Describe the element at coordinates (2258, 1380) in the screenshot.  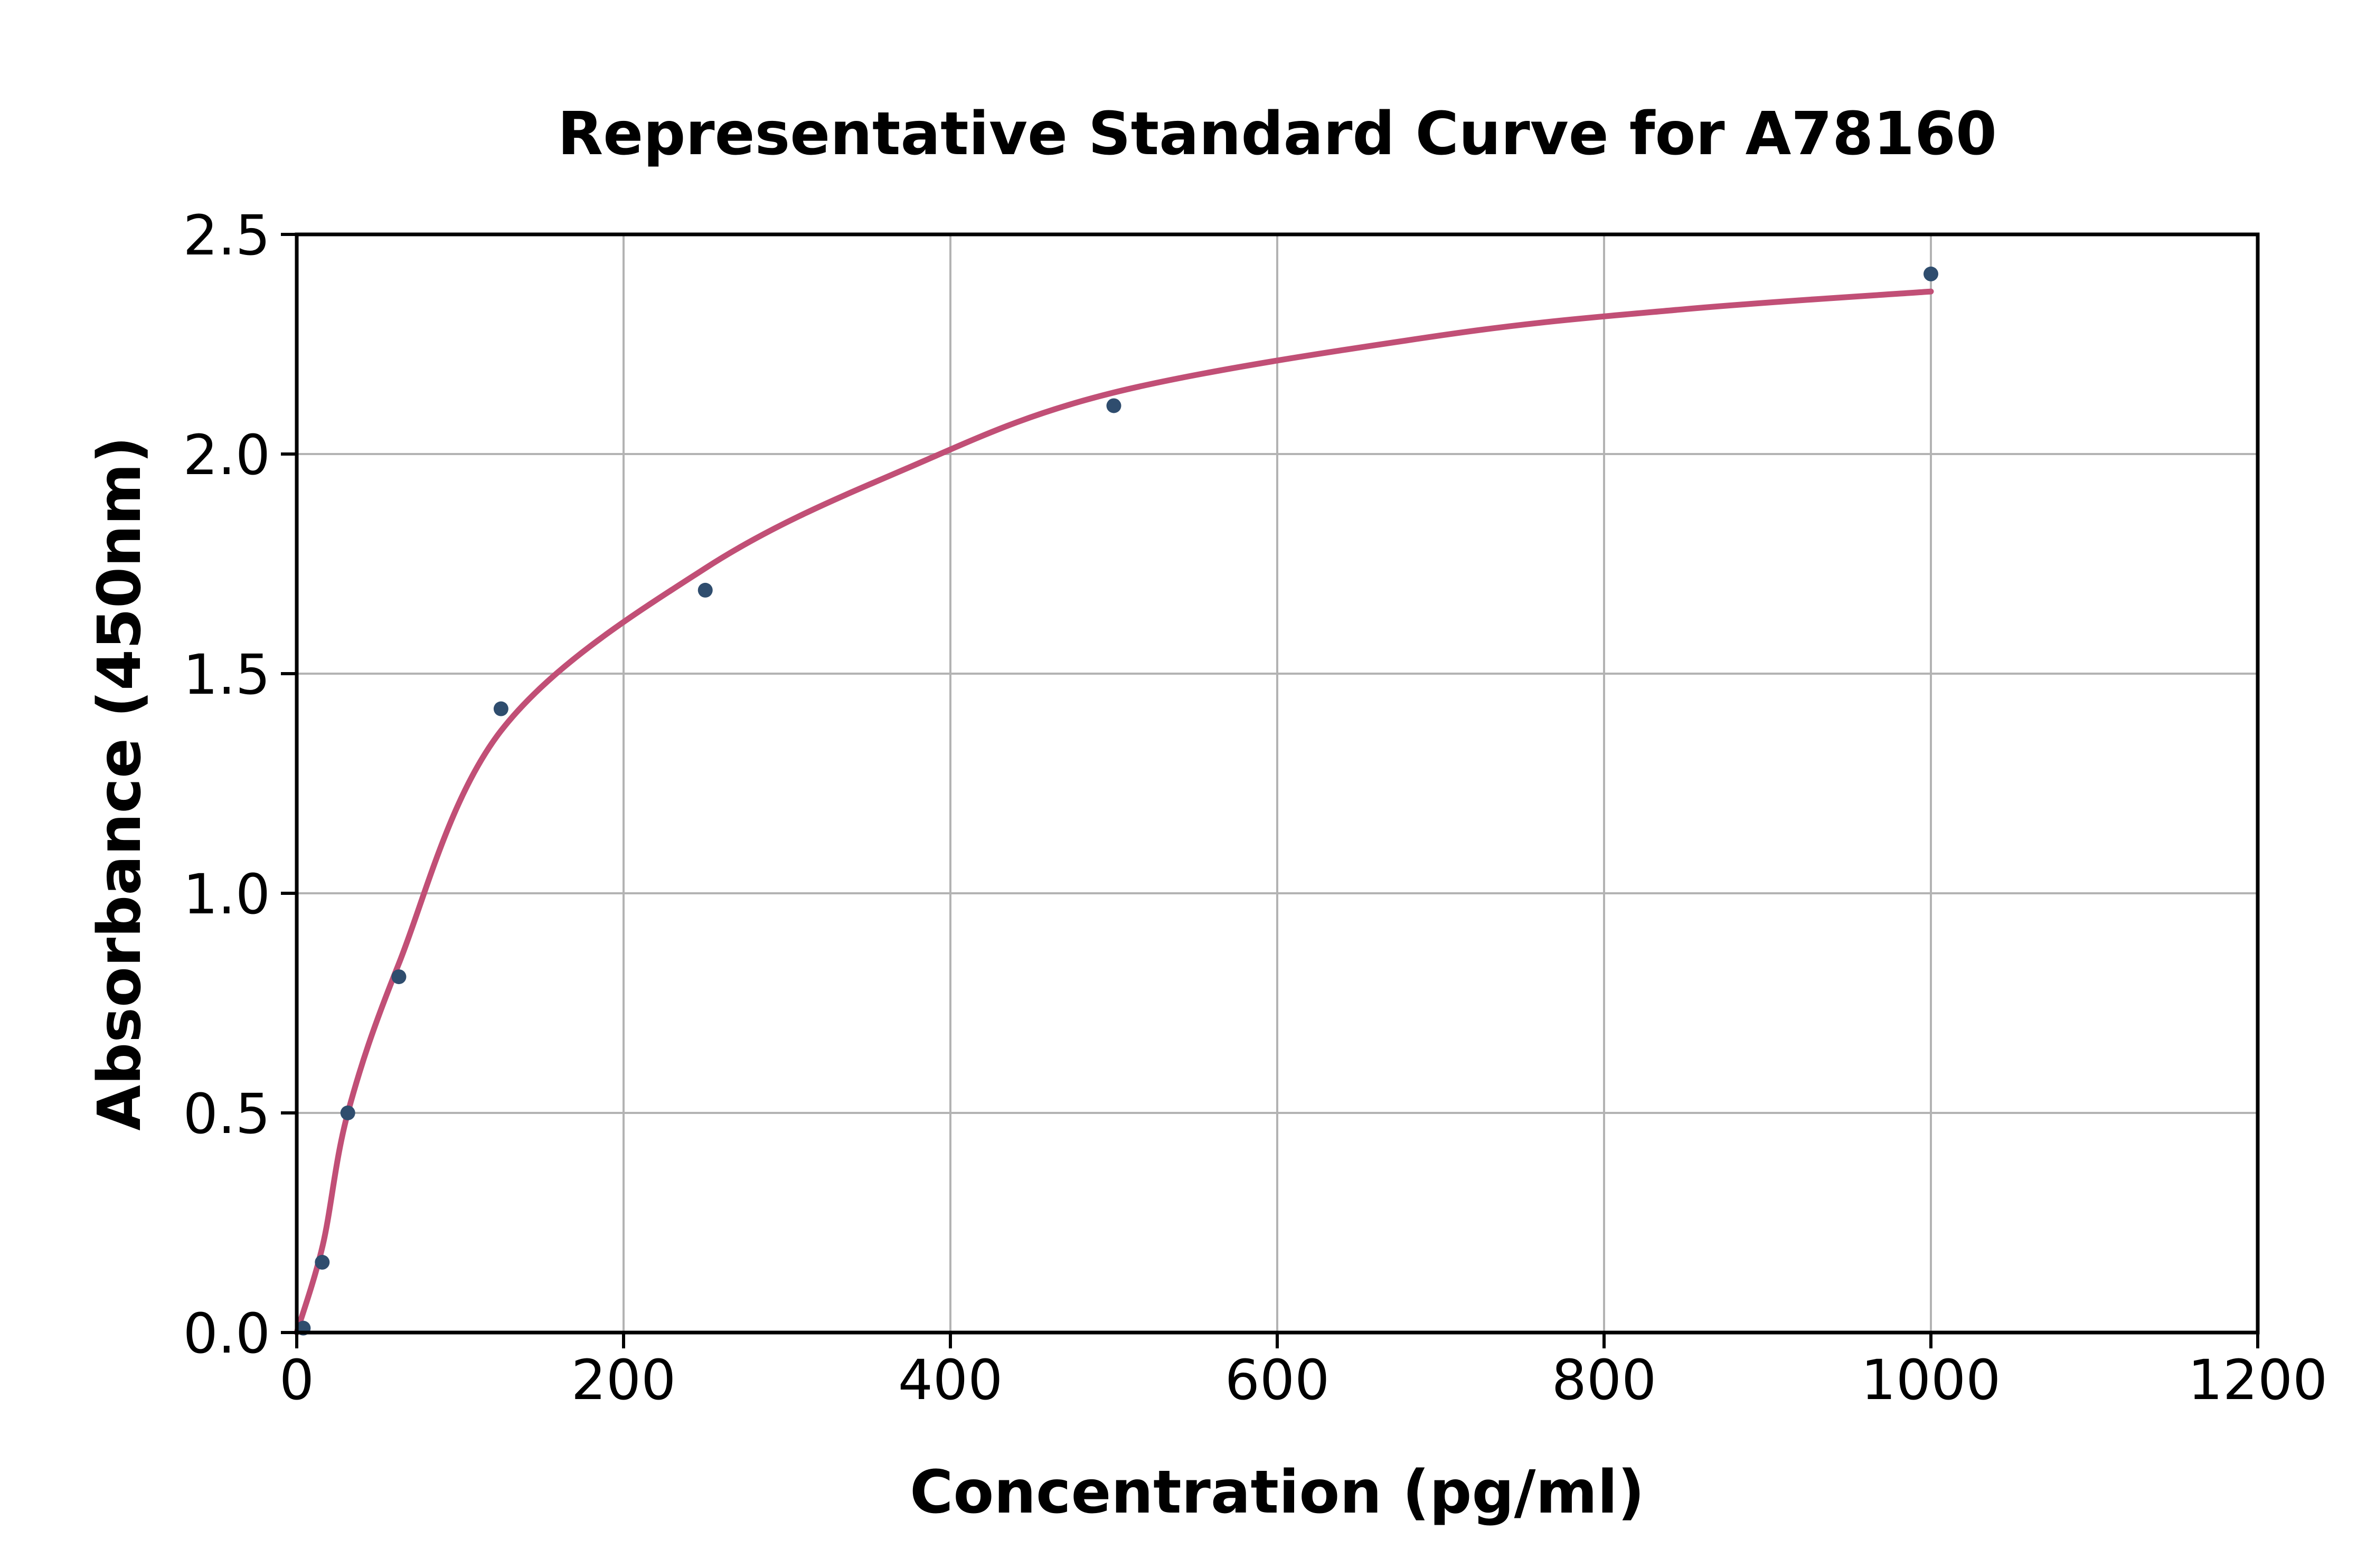
I see `x-tick-label: 1200` at that location.